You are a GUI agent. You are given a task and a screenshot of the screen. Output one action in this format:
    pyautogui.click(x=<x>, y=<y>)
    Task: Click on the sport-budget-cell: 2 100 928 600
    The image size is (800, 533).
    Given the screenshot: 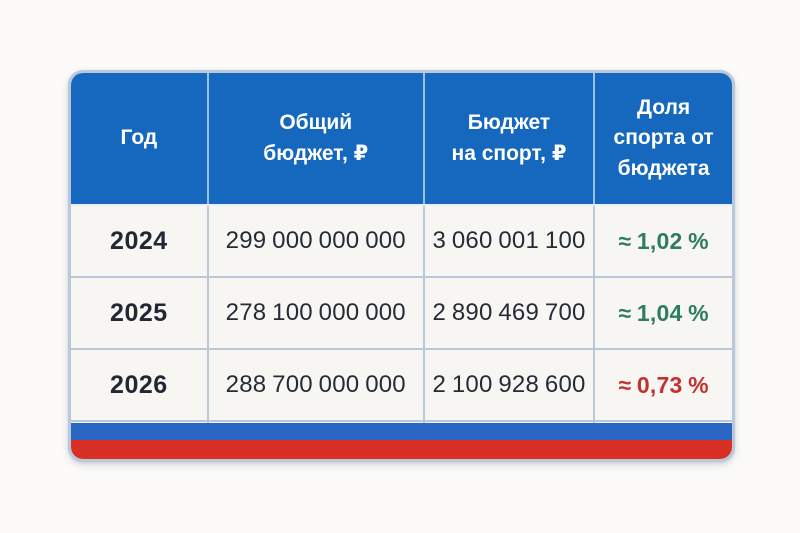 What is the action you would take?
    pyautogui.click(x=510, y=386)
    